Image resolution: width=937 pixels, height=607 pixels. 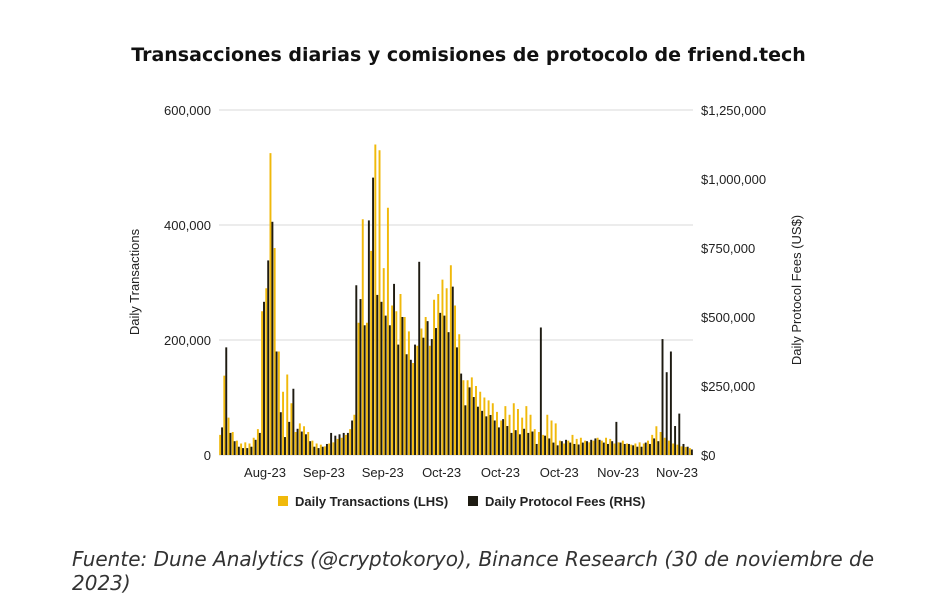 What do you see at coordinates (733, 179) in the screenshot?
I see `y-right-tick-label: $1,000,000` at bounding box center [733, 179].